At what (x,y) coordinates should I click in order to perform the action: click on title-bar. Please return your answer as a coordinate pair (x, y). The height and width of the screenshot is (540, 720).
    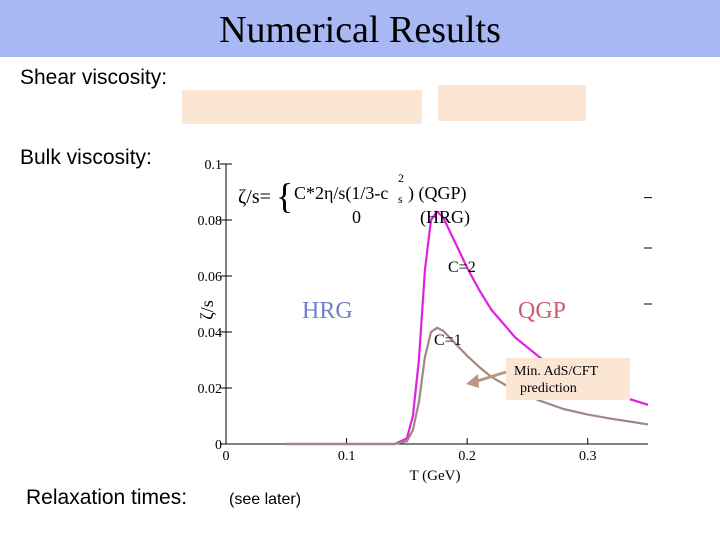
    Looking at the image, I should click on (360, 28).